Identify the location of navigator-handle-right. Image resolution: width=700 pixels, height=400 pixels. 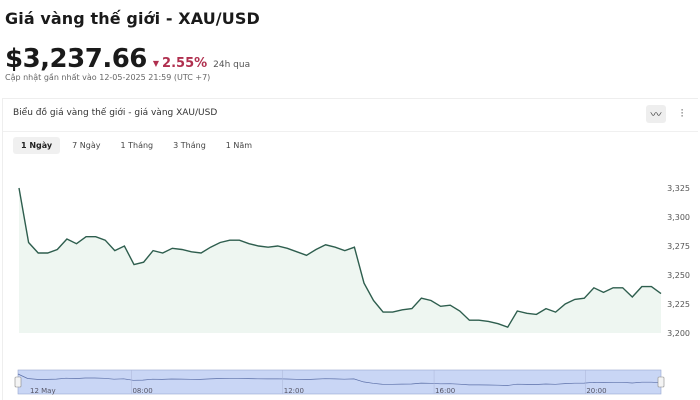
(661, 382).